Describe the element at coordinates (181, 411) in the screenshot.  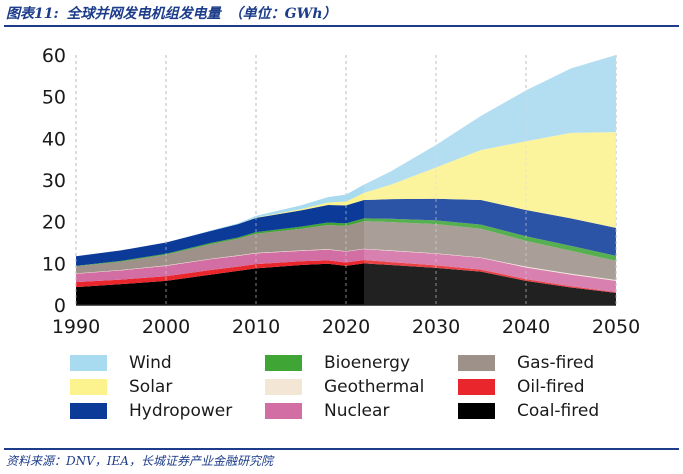
I see `legend-label: Hydropower` at that location.